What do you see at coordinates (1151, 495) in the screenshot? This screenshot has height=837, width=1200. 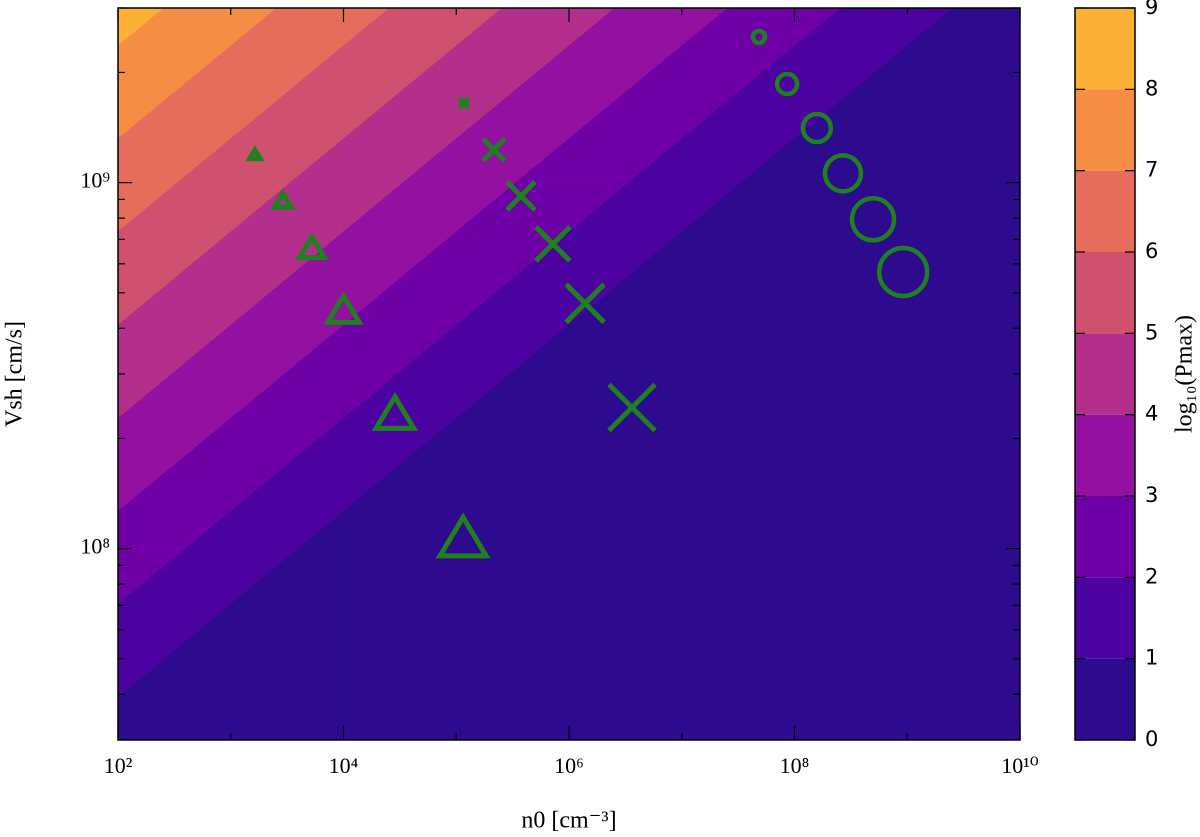 I see `colorbar-tick-label: 3` at bounding box center [1151, 495].